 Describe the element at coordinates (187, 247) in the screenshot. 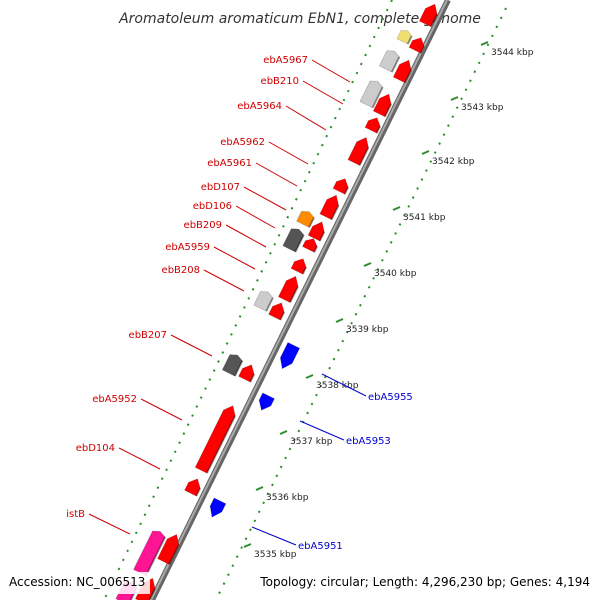

I see `forward-gene-label: ebA5959` at that location.